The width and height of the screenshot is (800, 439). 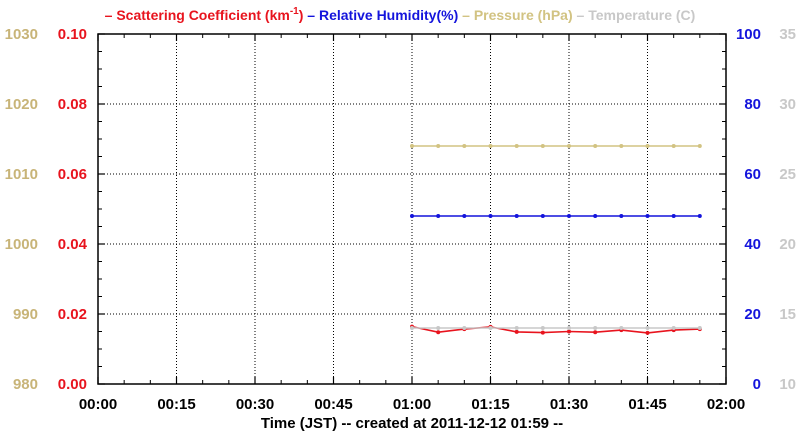 I want to click on legend-marker-temp: –, so click(x=581, y=15).